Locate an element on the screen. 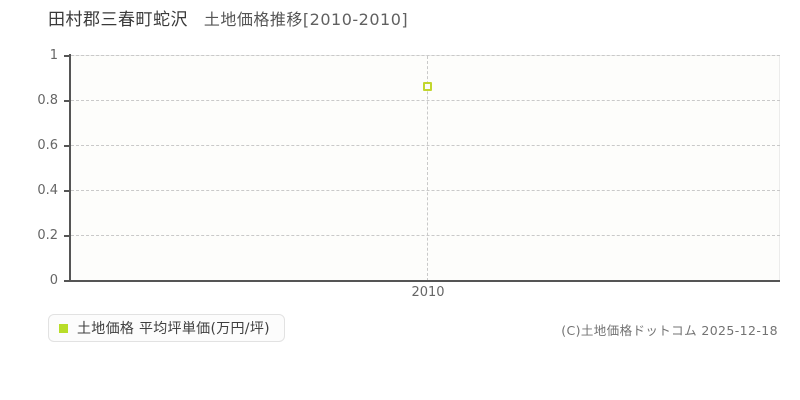  x-axis-label-2010: 2010 is located at coordinates (428, 292).